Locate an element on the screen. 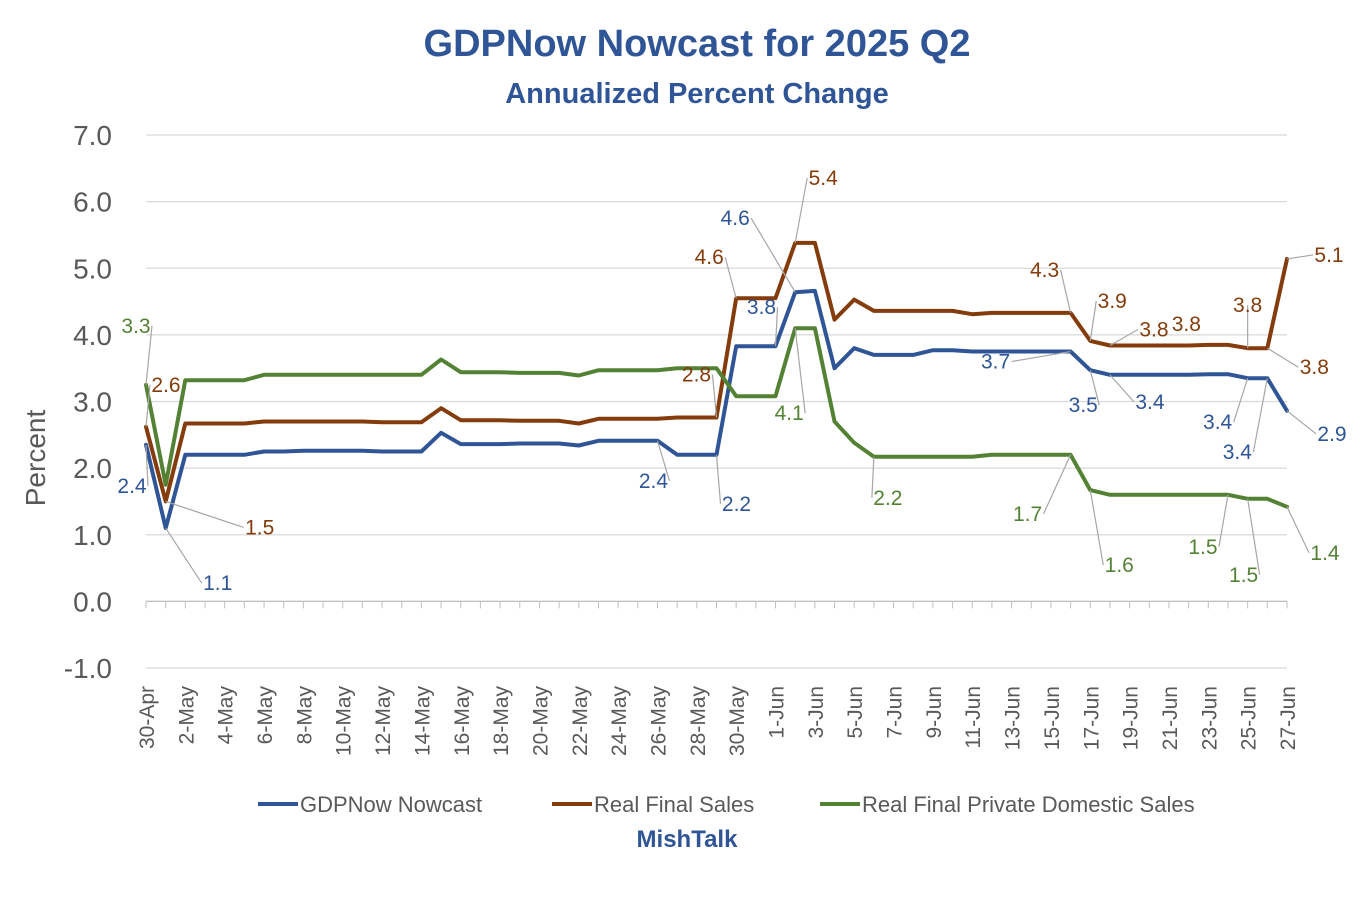  x-tick-label: 21-Jun is located at coordinates (1170, 718).